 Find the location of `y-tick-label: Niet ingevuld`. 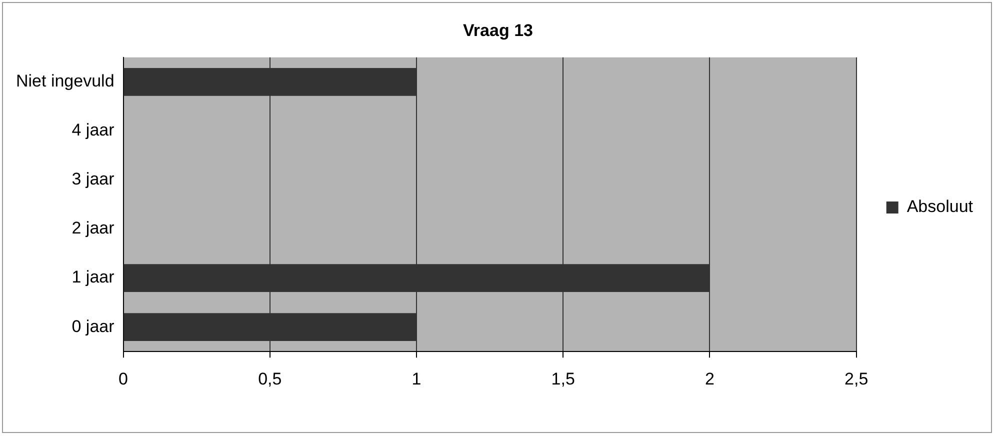

y-tick-label: Niet ingevuld is located at coordinates (65, 81).